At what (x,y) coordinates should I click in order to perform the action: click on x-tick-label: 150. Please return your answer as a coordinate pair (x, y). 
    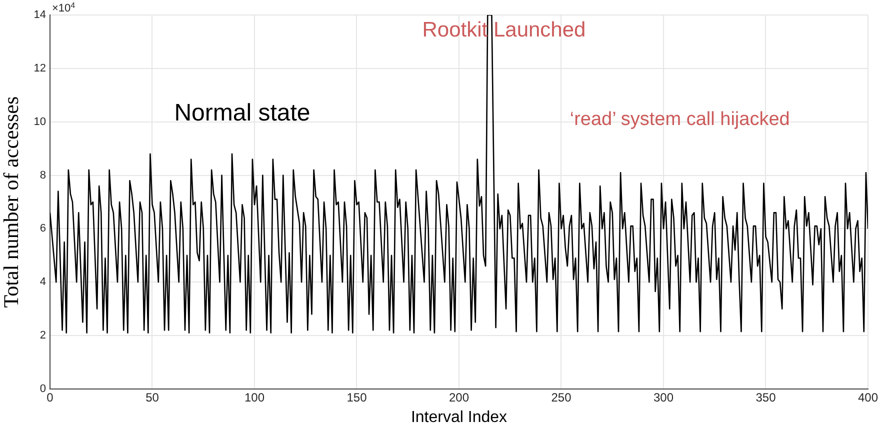
    Looking at the image, I should click on (357, 397).